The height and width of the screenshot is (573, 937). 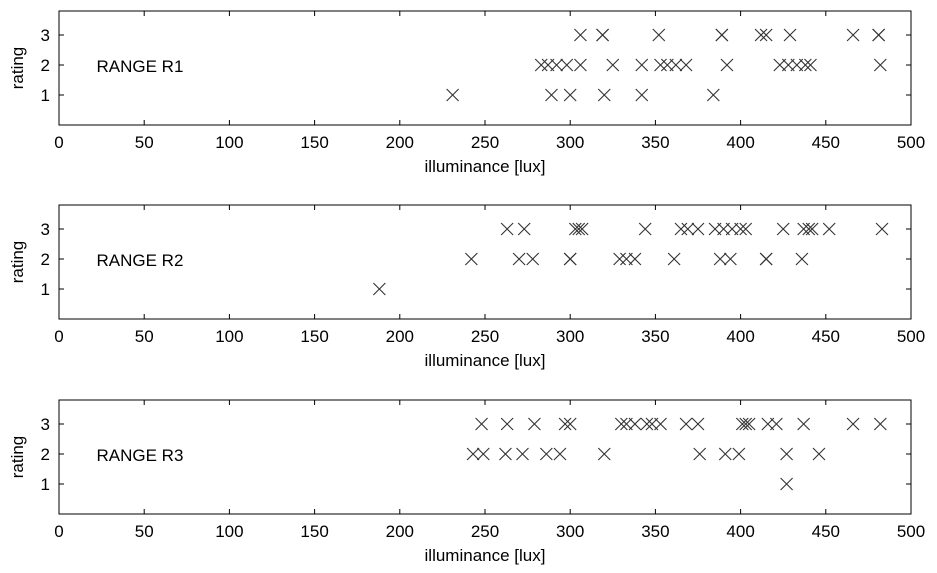 I want to click on panel-annotation: RANGE R1, so click(x=139, y=66).